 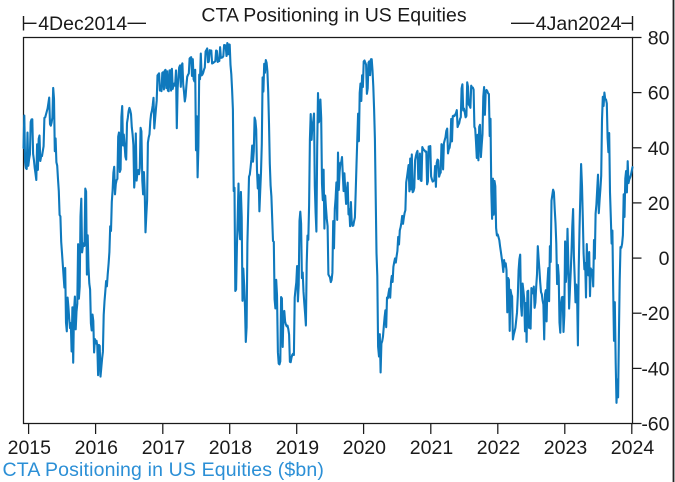 What do you see at coordinates (659, 39) in the screenshot?
I see `svg-text: 80` at bounding box center [659, 39].